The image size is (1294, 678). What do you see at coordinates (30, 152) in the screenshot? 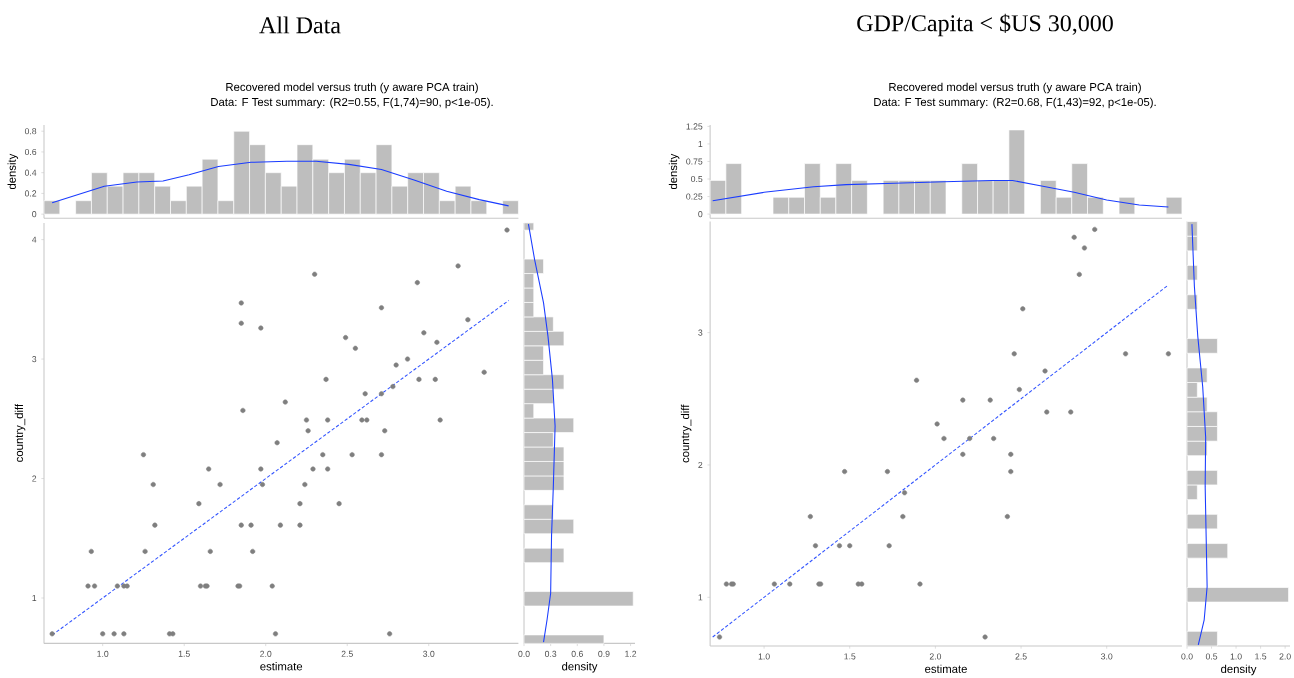
I see `y-tick-label: 0.6` at bounding box center [30, 152].